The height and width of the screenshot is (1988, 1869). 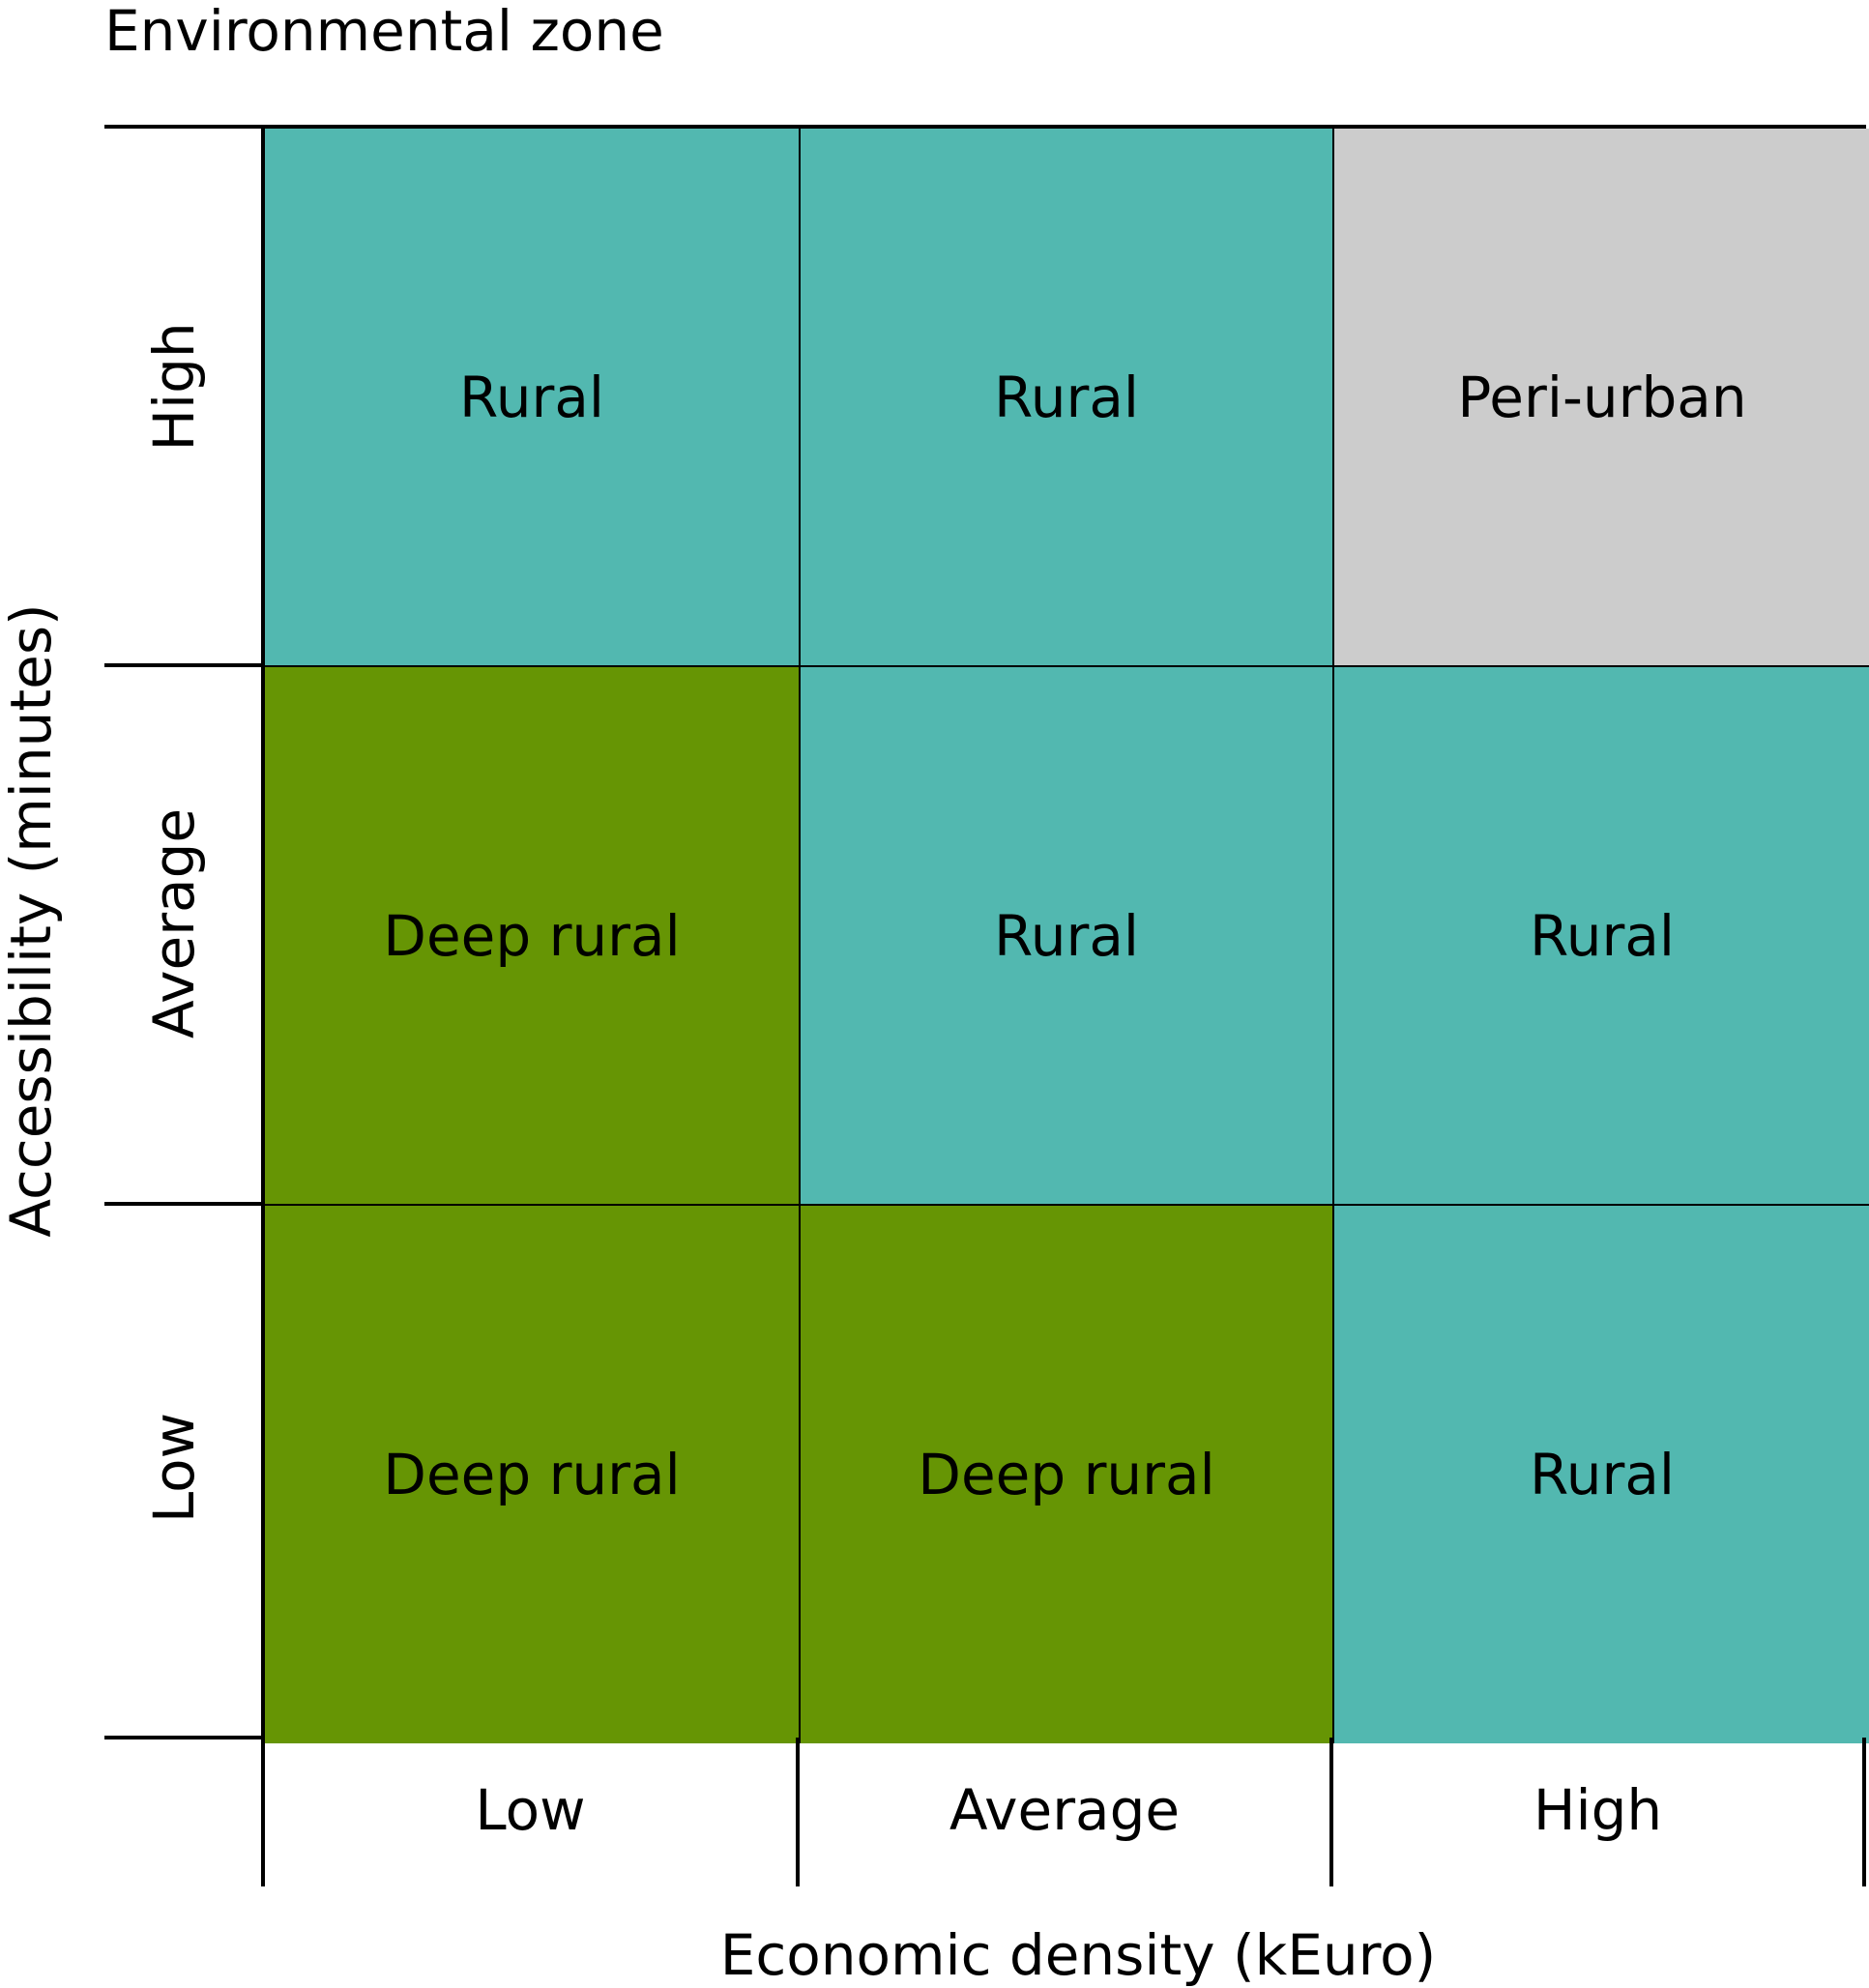 What do you see at coordinates (183, 1738) in the screenshot?
I see `row-divider-bottom` at bounding box center [183, 1738].